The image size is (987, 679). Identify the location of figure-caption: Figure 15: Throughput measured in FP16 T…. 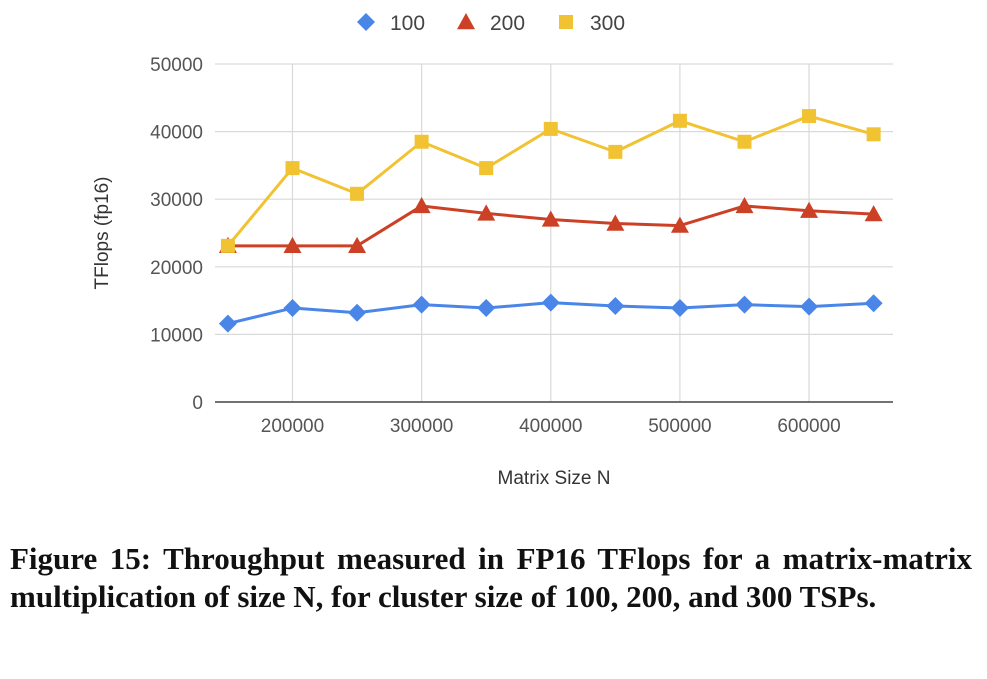
(491, 577).